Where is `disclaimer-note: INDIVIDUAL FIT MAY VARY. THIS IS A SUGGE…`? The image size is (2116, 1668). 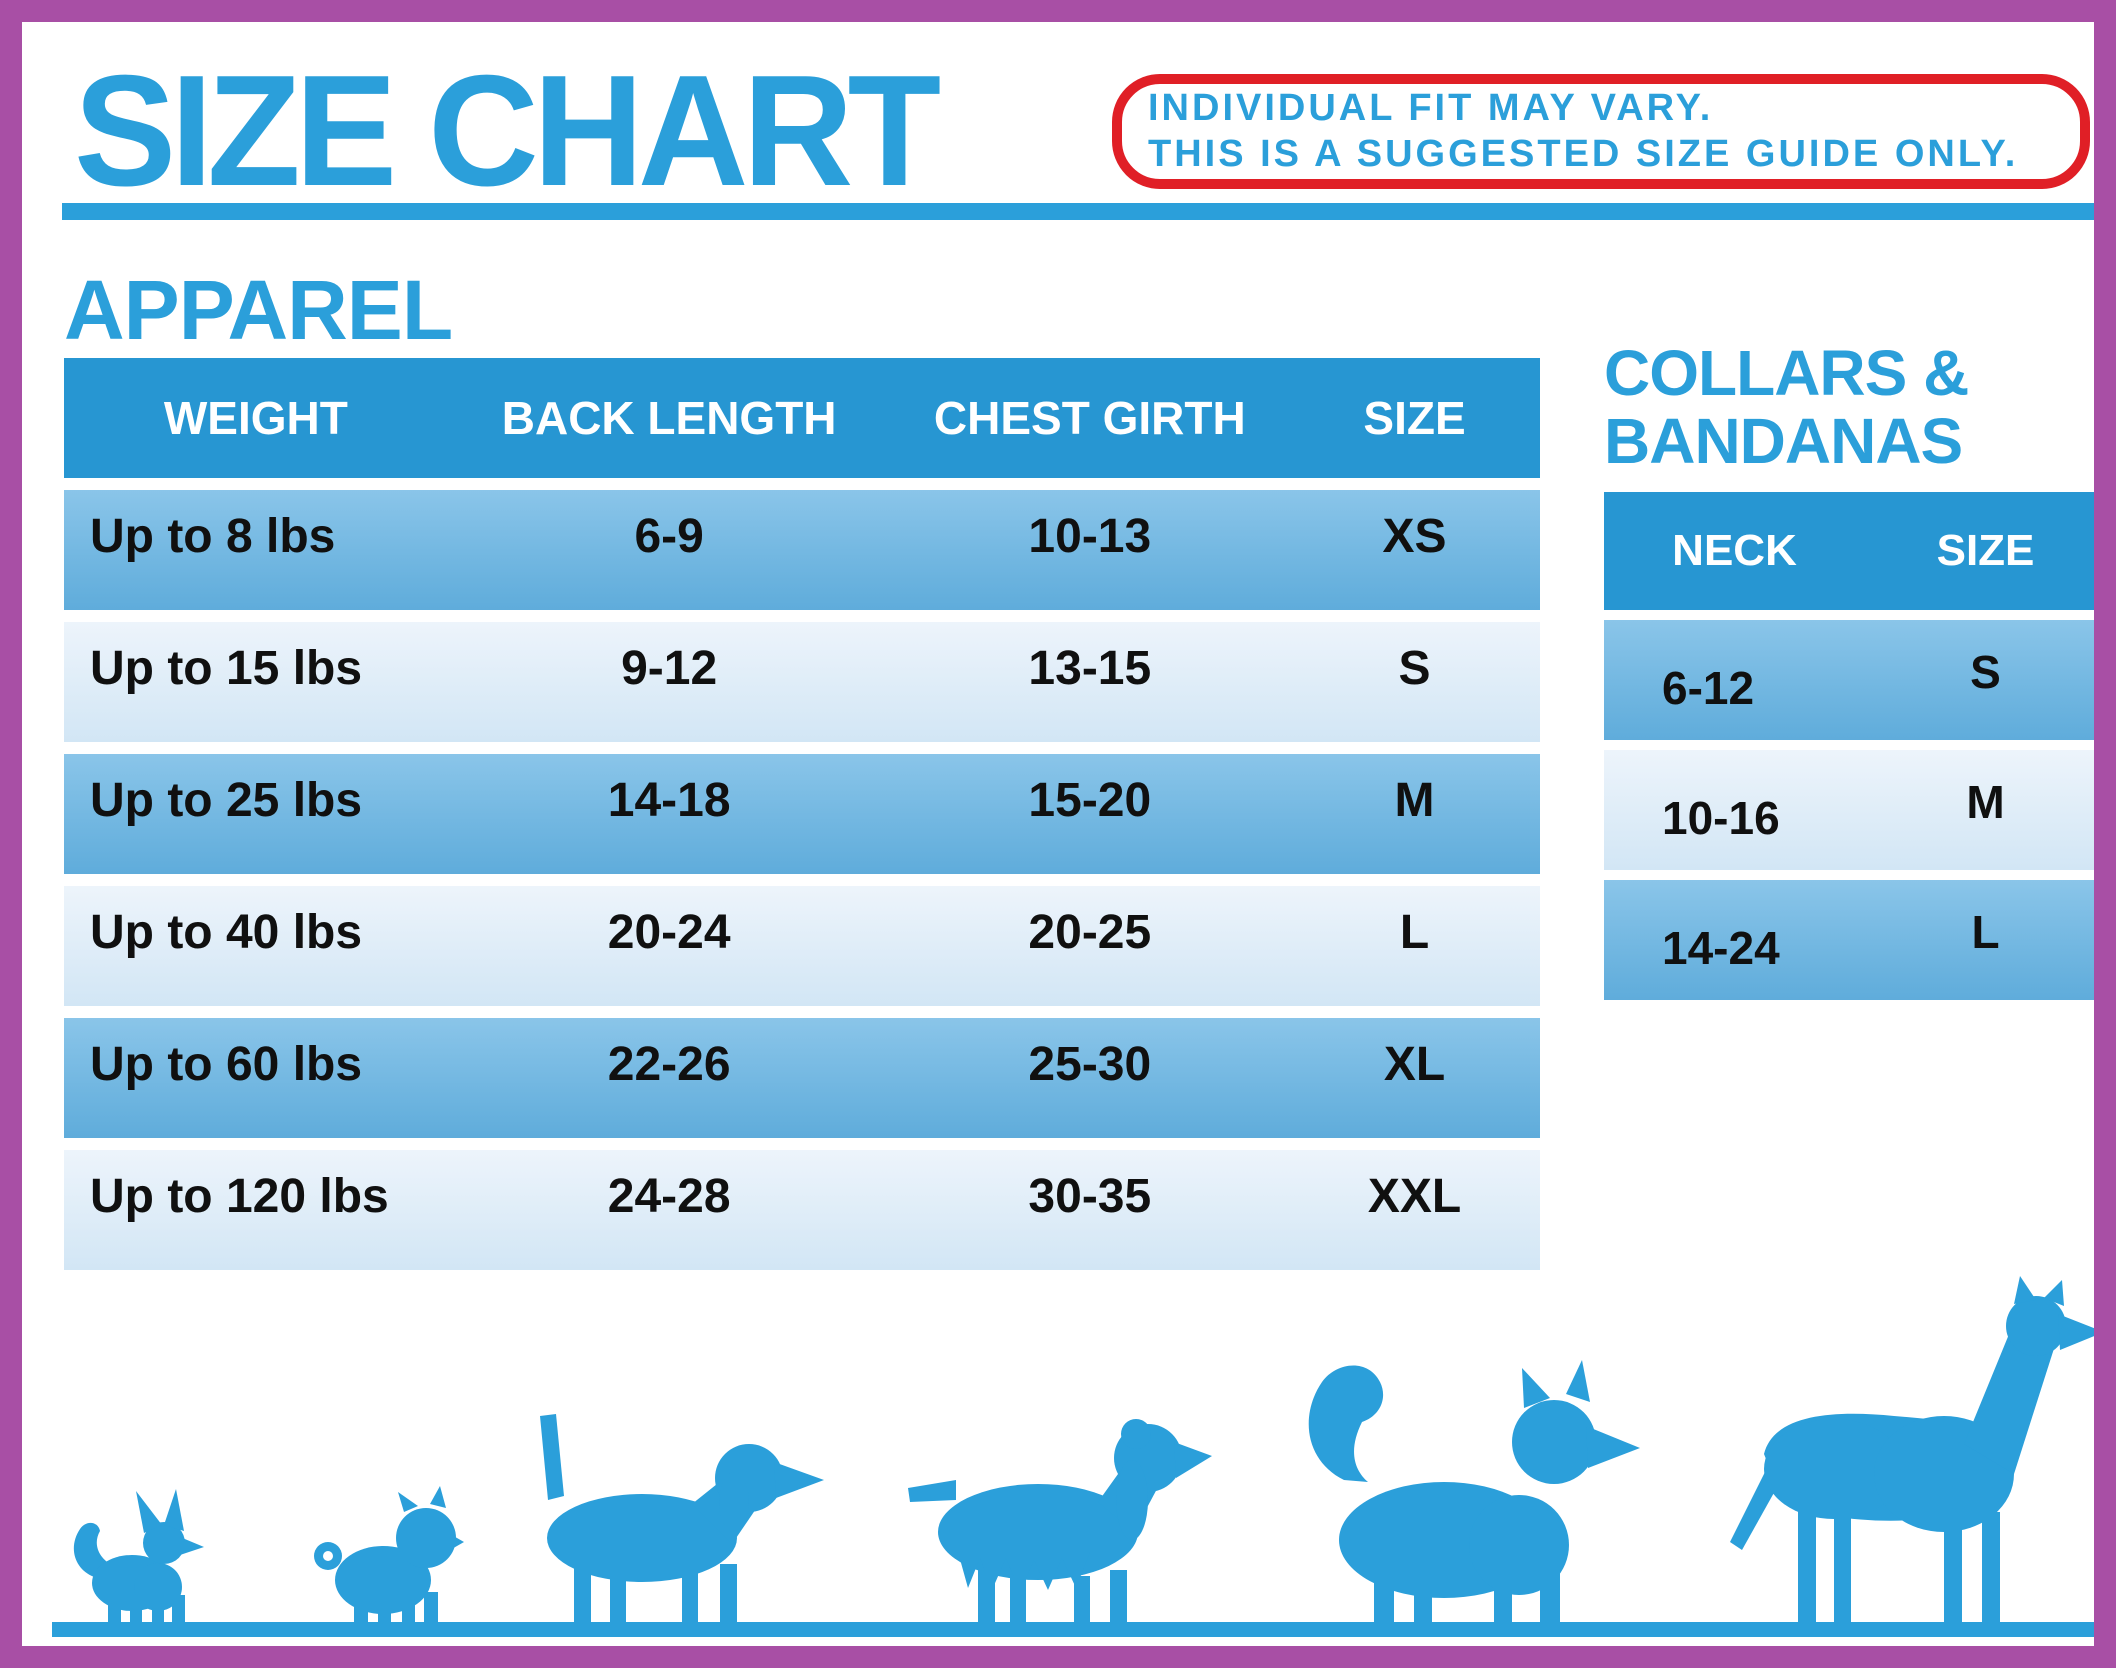
disclaimer-note: INDIVIDUAL FIT MAY VARY. THIS IS A SUGGE… is located at coordinates (1601, 131).